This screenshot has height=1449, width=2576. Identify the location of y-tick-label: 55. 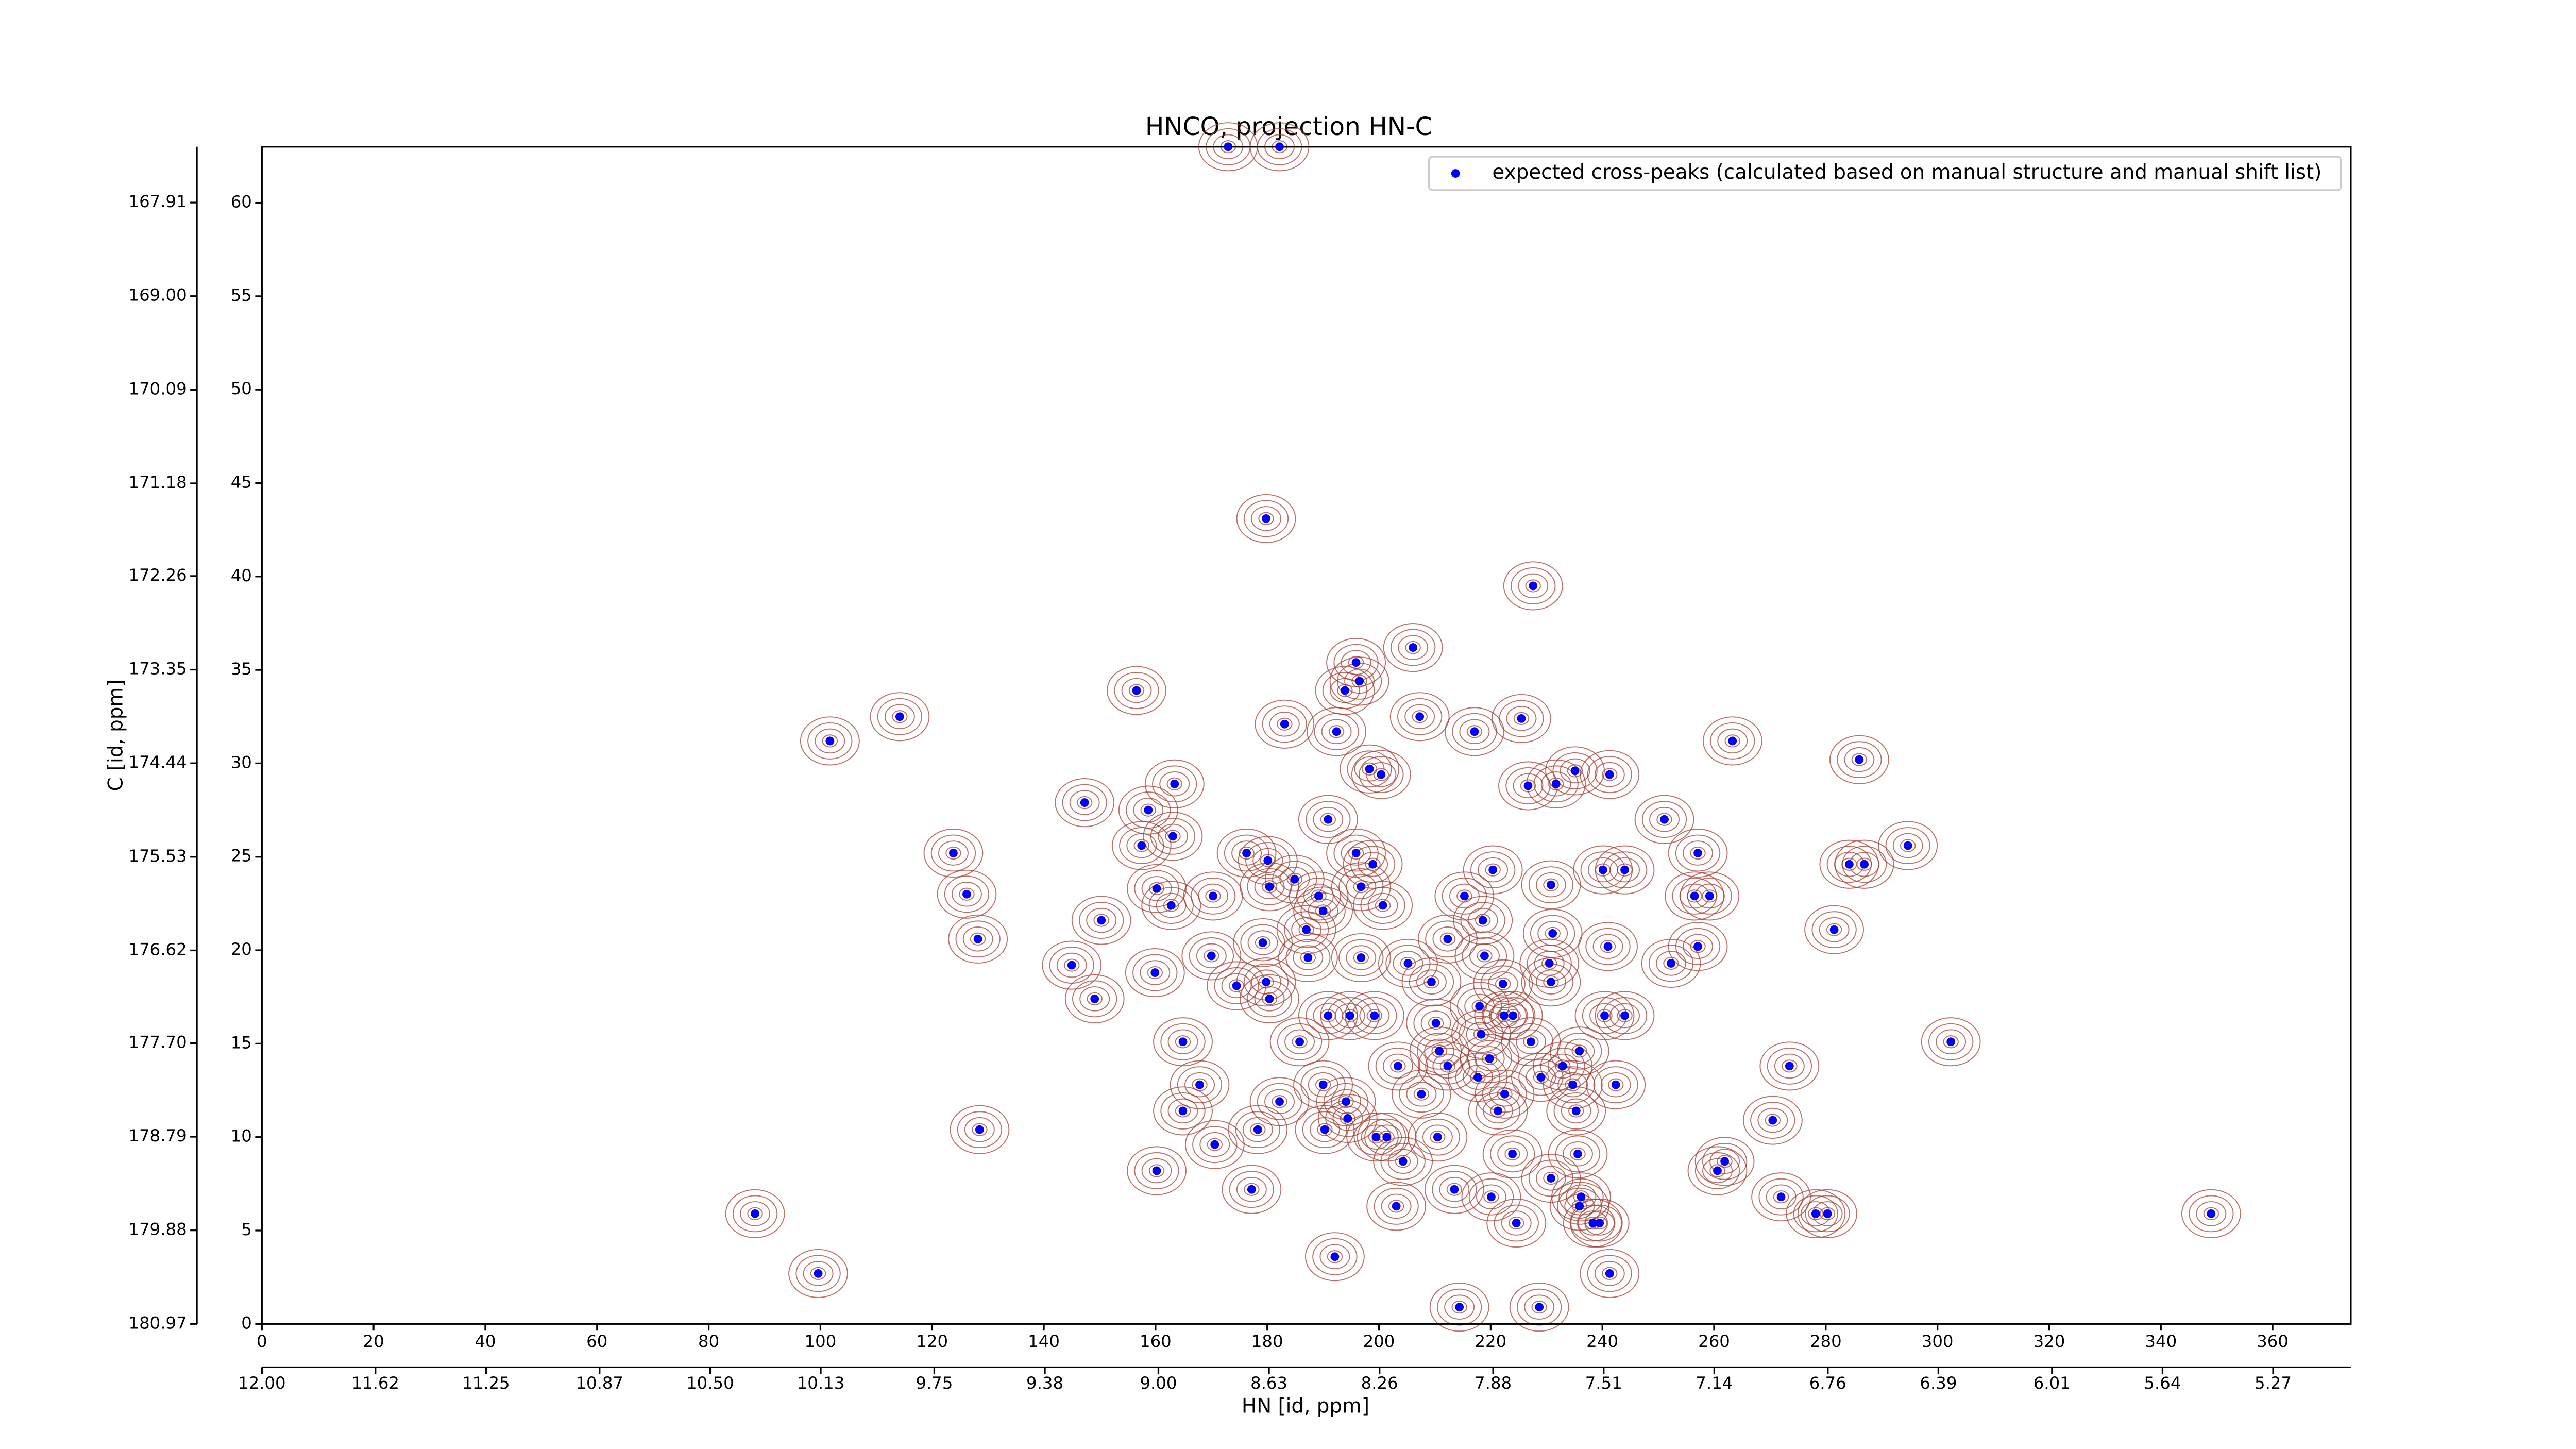
(241, 295).